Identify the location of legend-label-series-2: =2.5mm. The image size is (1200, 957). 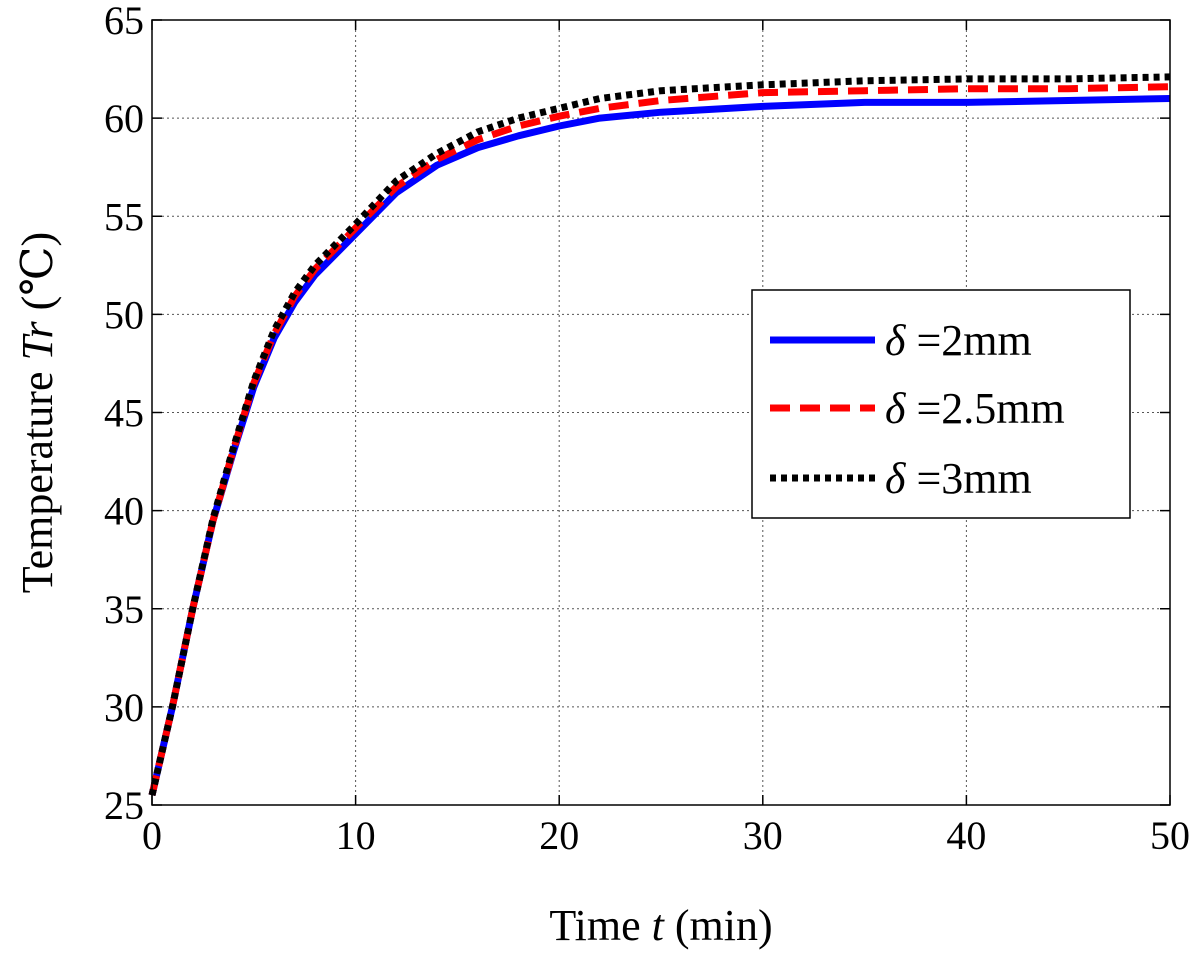
(984, 408).